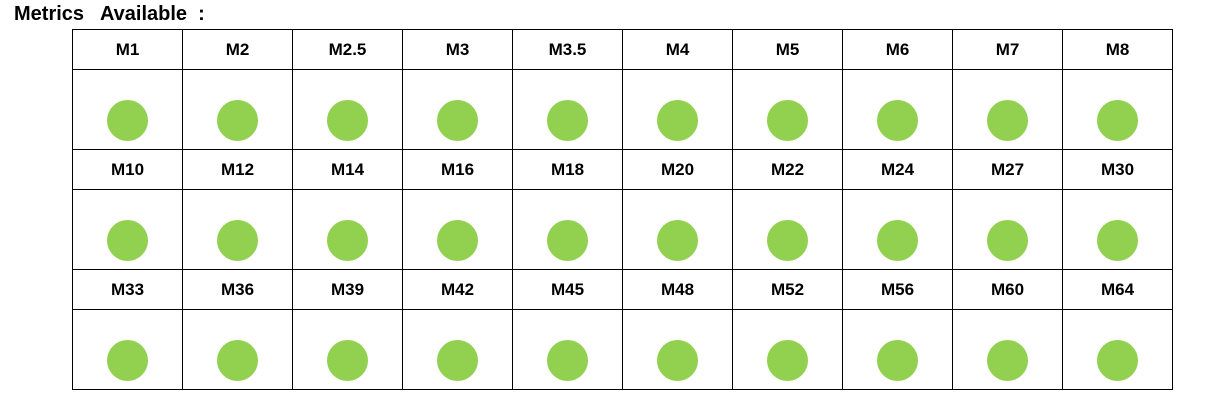 This screenshot has height=400, width=1231. Describe the element at coordinates (1117, 169) in the screenshot. I see `metric-label: M30` at that location.